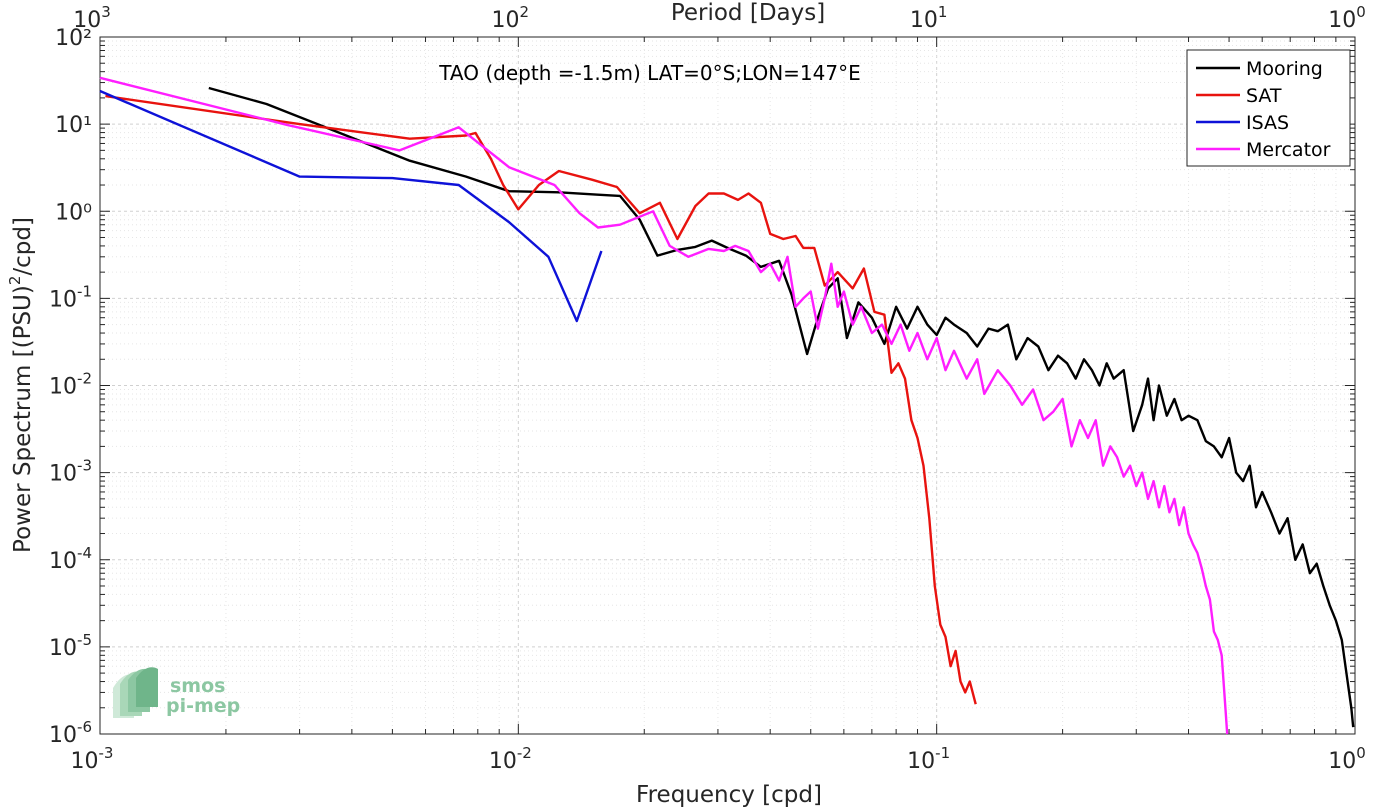  What do you see at coordinates (135, 692) in the screenshot?
I see `logo-waves-icon` at bounding box center [135, 692].